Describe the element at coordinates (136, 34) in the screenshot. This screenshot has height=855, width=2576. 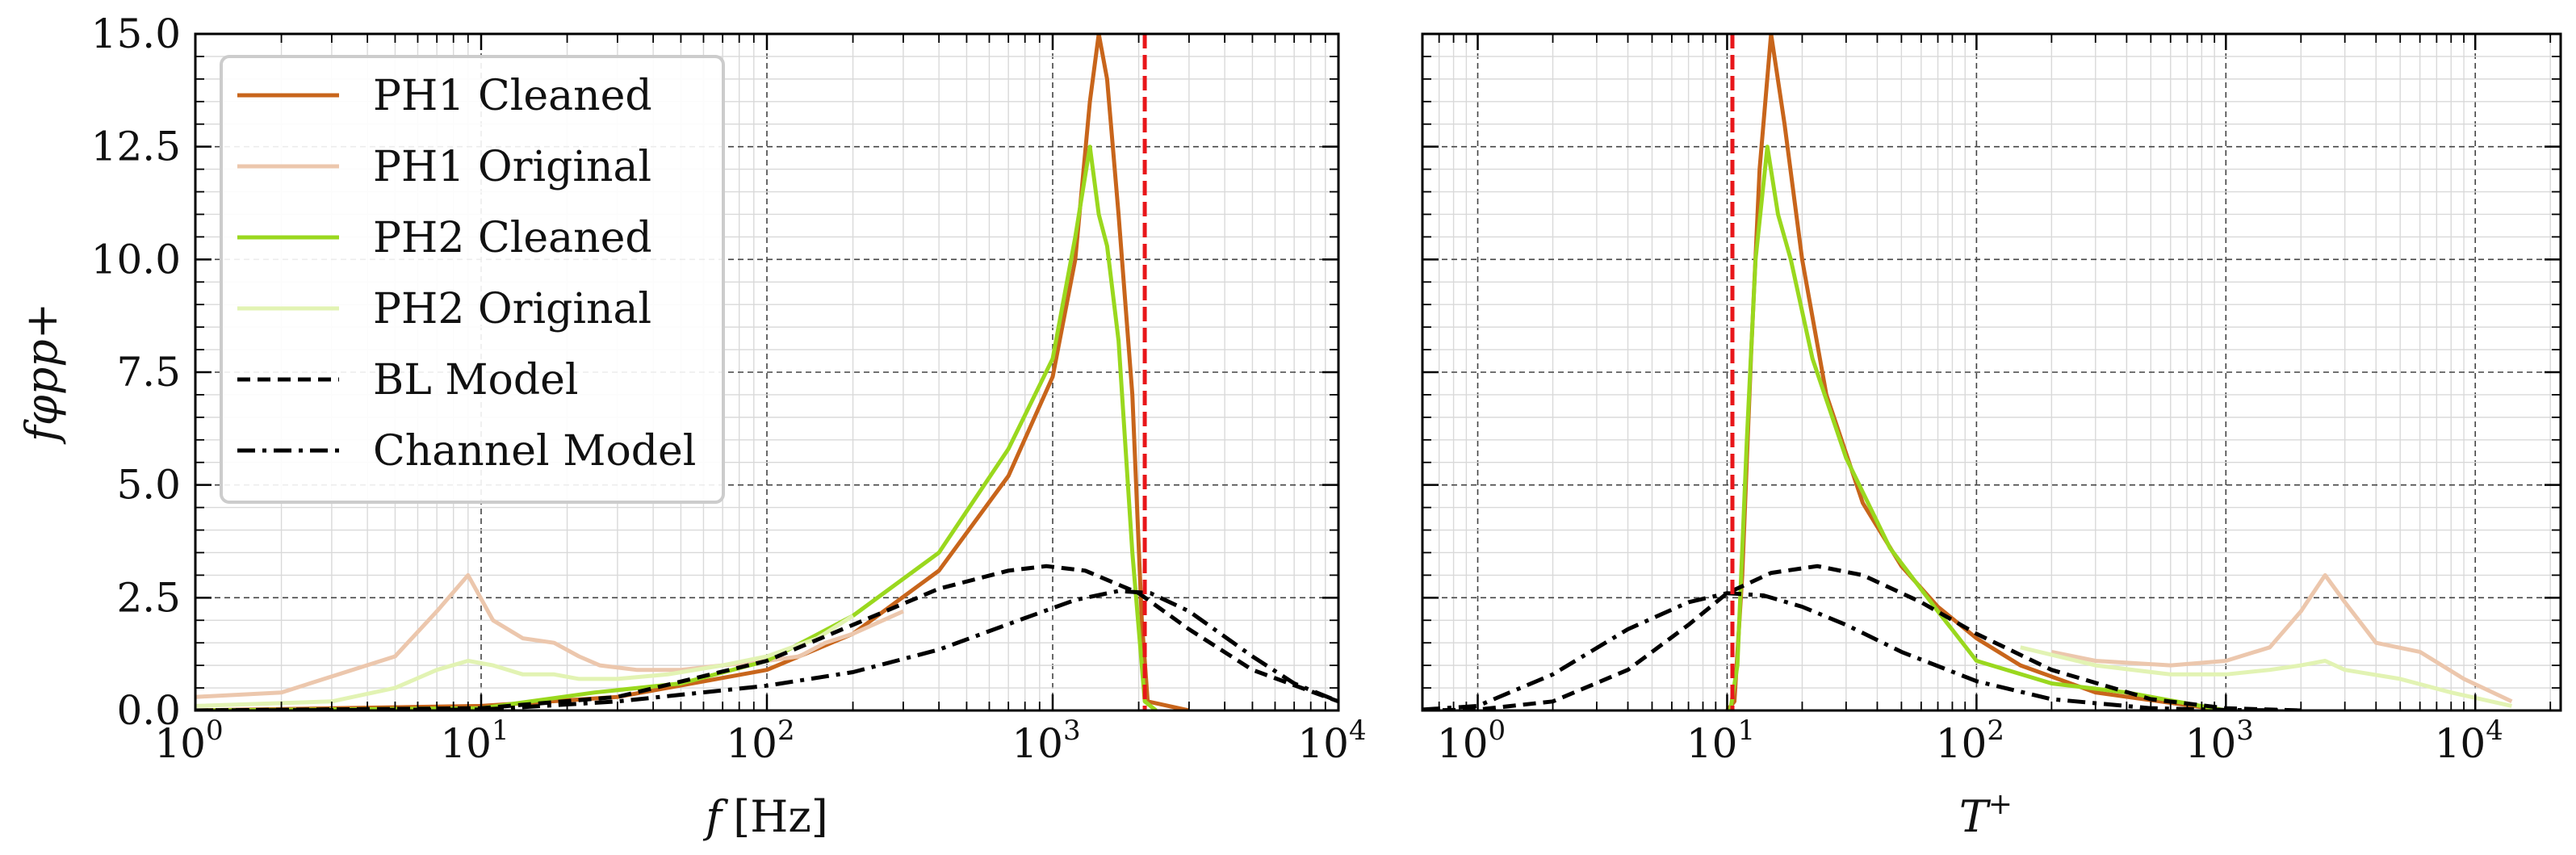
I see `y-tick-label: 15.0` at that location.